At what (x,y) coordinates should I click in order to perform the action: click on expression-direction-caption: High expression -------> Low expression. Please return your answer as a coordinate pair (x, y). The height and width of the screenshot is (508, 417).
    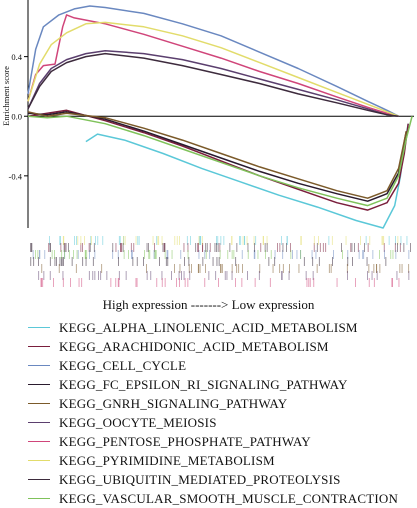
    Looking at the image, I should click on (208, 304).